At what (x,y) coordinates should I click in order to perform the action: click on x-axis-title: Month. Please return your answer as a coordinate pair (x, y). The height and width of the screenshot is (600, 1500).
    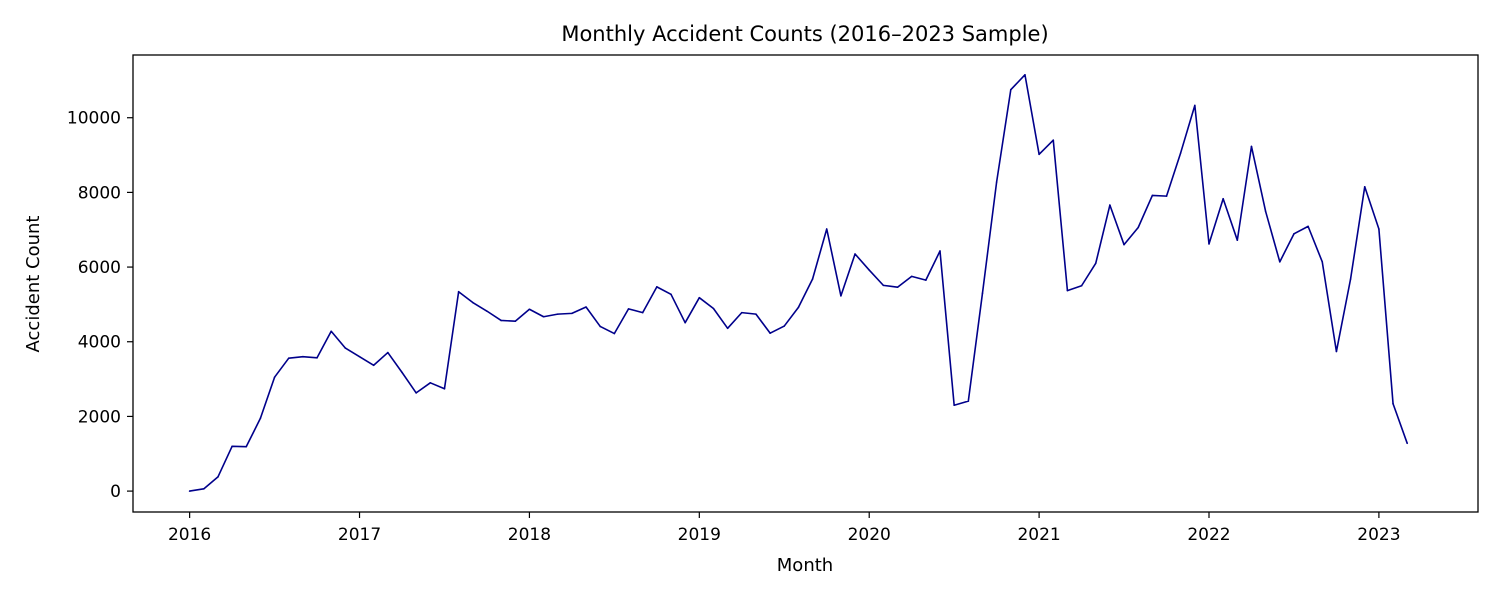
    Looking at the image, I should click on (805, 565).